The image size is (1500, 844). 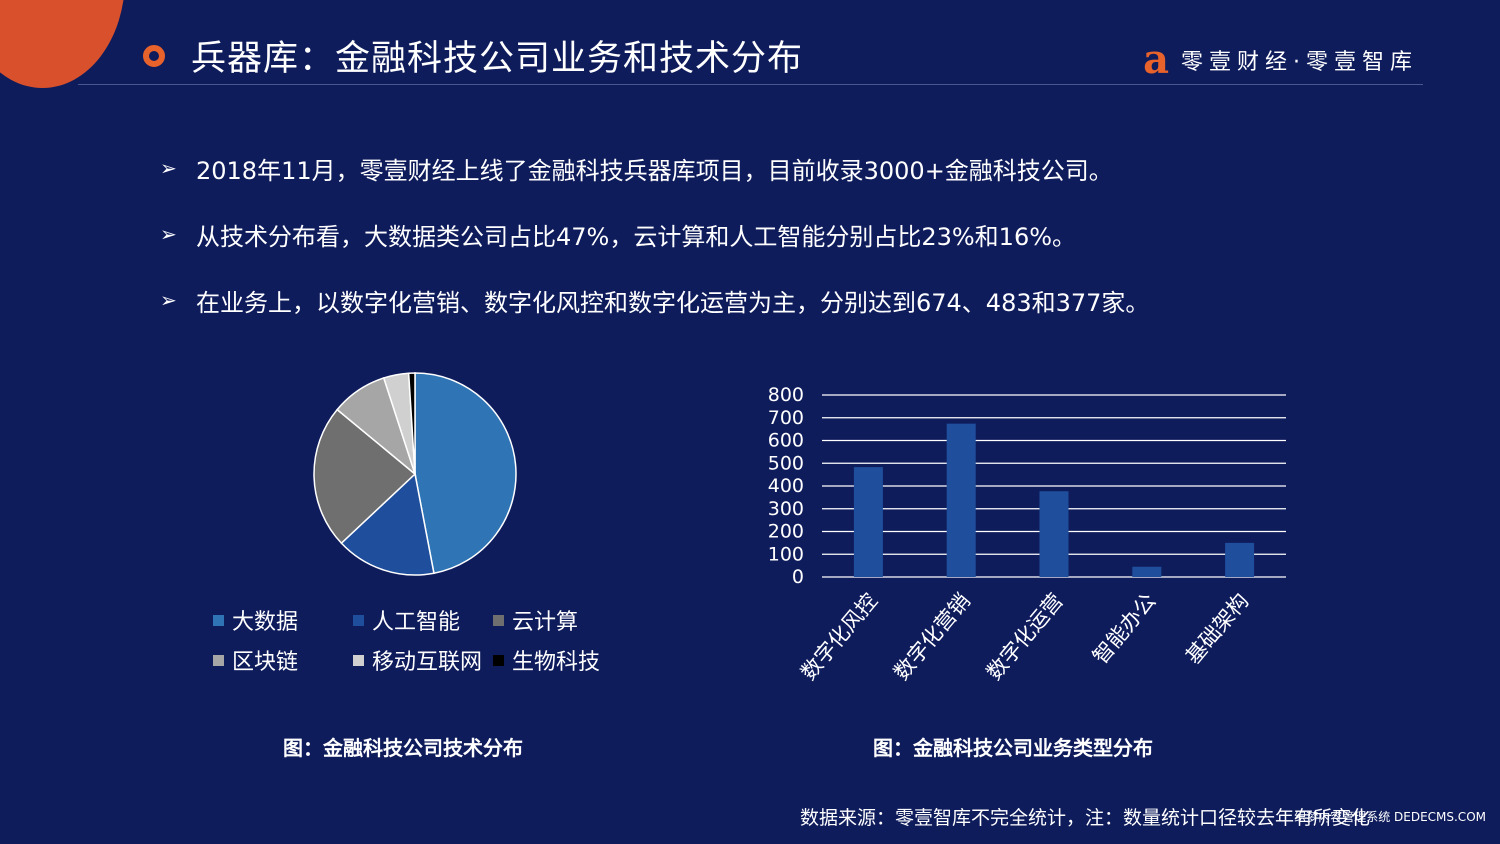 I want to click on legend-item: 云计算, so click(x=563, y=620).